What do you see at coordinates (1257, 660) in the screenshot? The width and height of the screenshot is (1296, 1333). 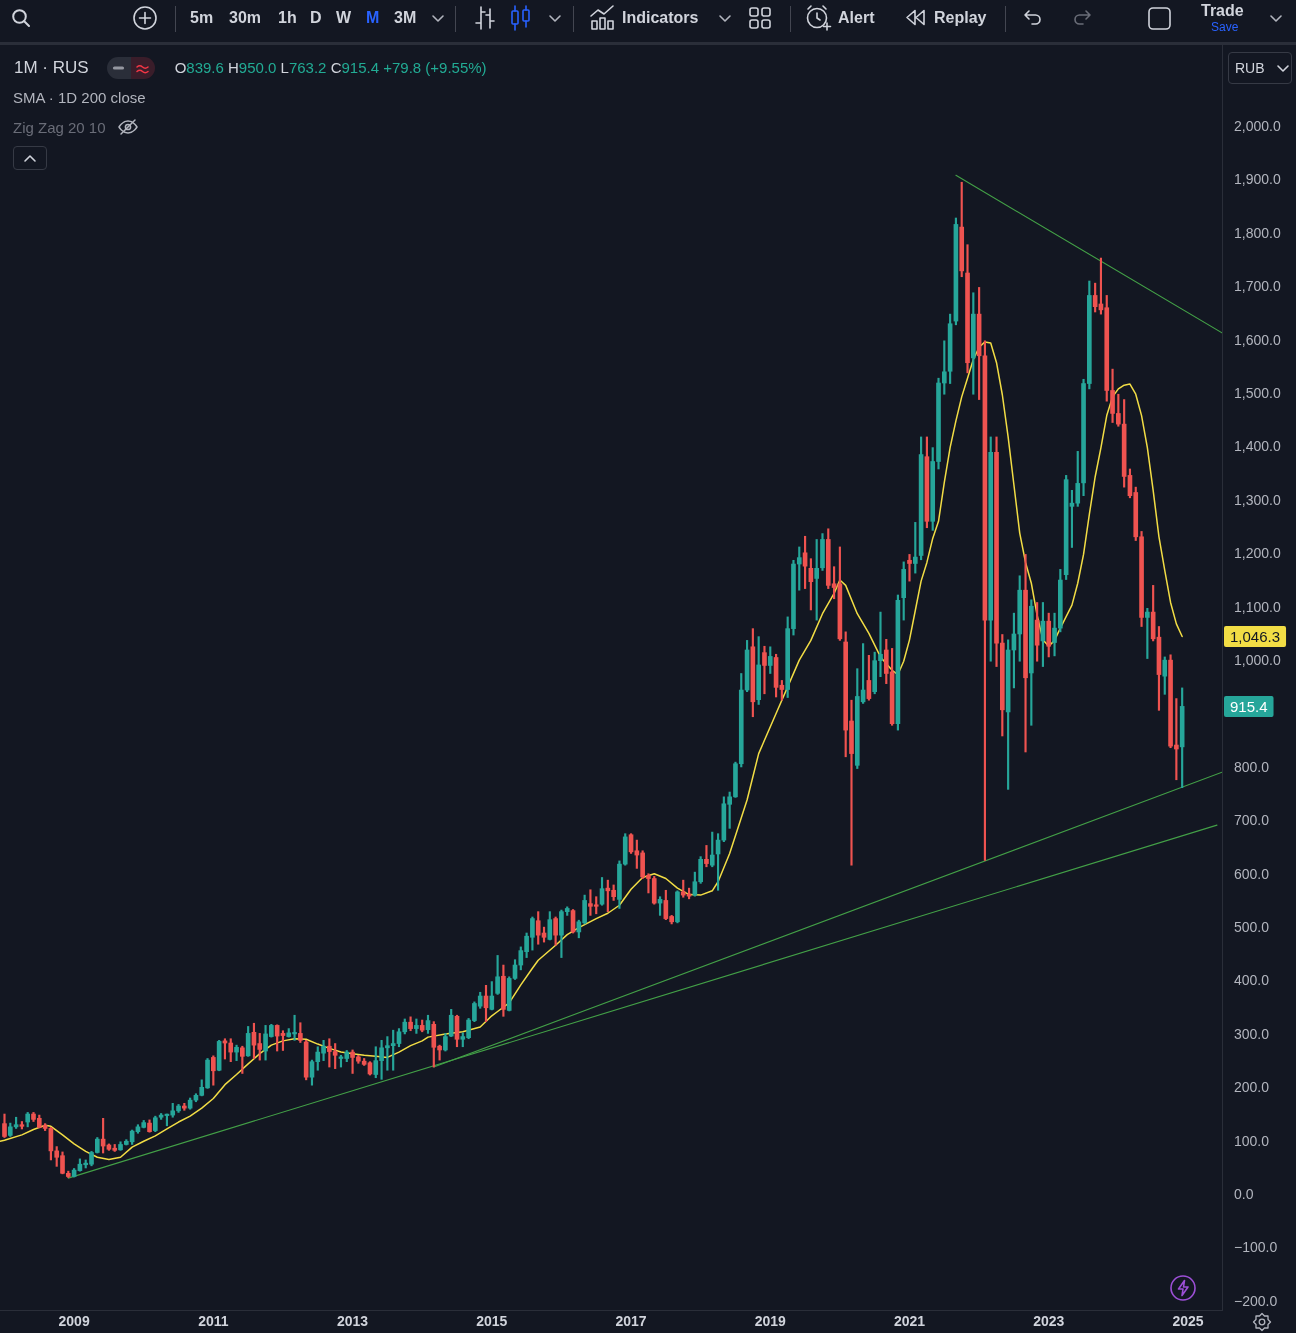 I see `y-tick-label: 1,000.0` at bounding box center [1257, 660].